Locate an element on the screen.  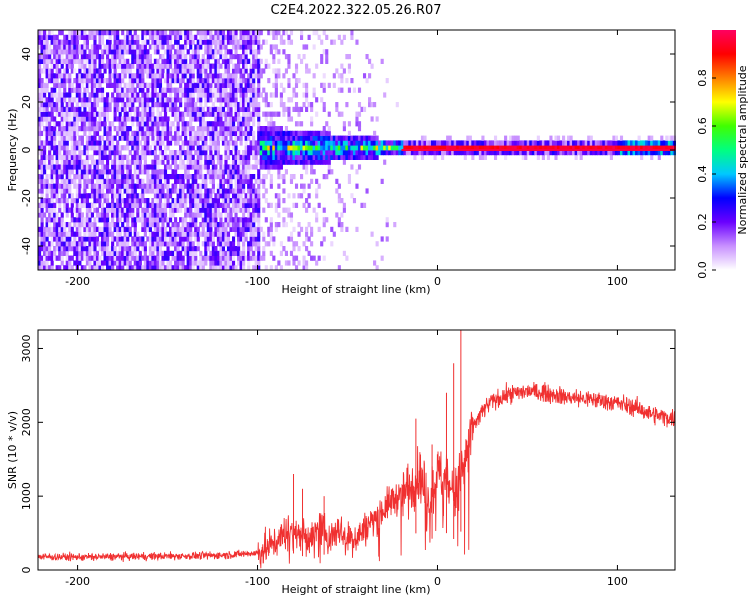
y-tick-label: 2000 is located at coordinates (26, 422).